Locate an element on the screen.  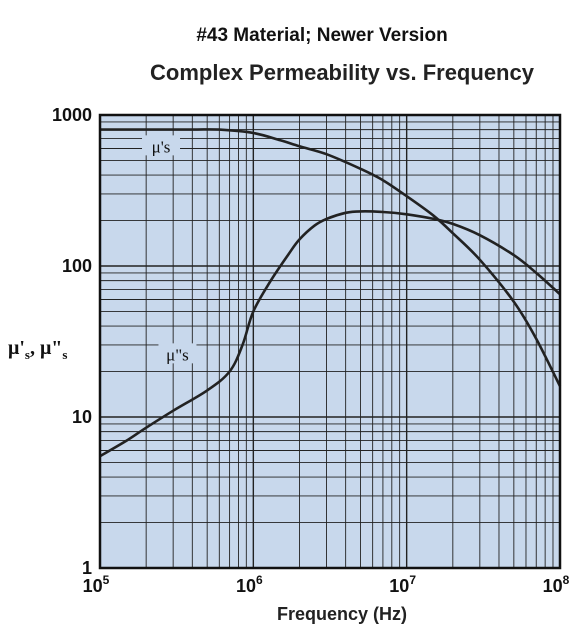
curve-labels: μ's μ"s is located at coordinates (169, 249).